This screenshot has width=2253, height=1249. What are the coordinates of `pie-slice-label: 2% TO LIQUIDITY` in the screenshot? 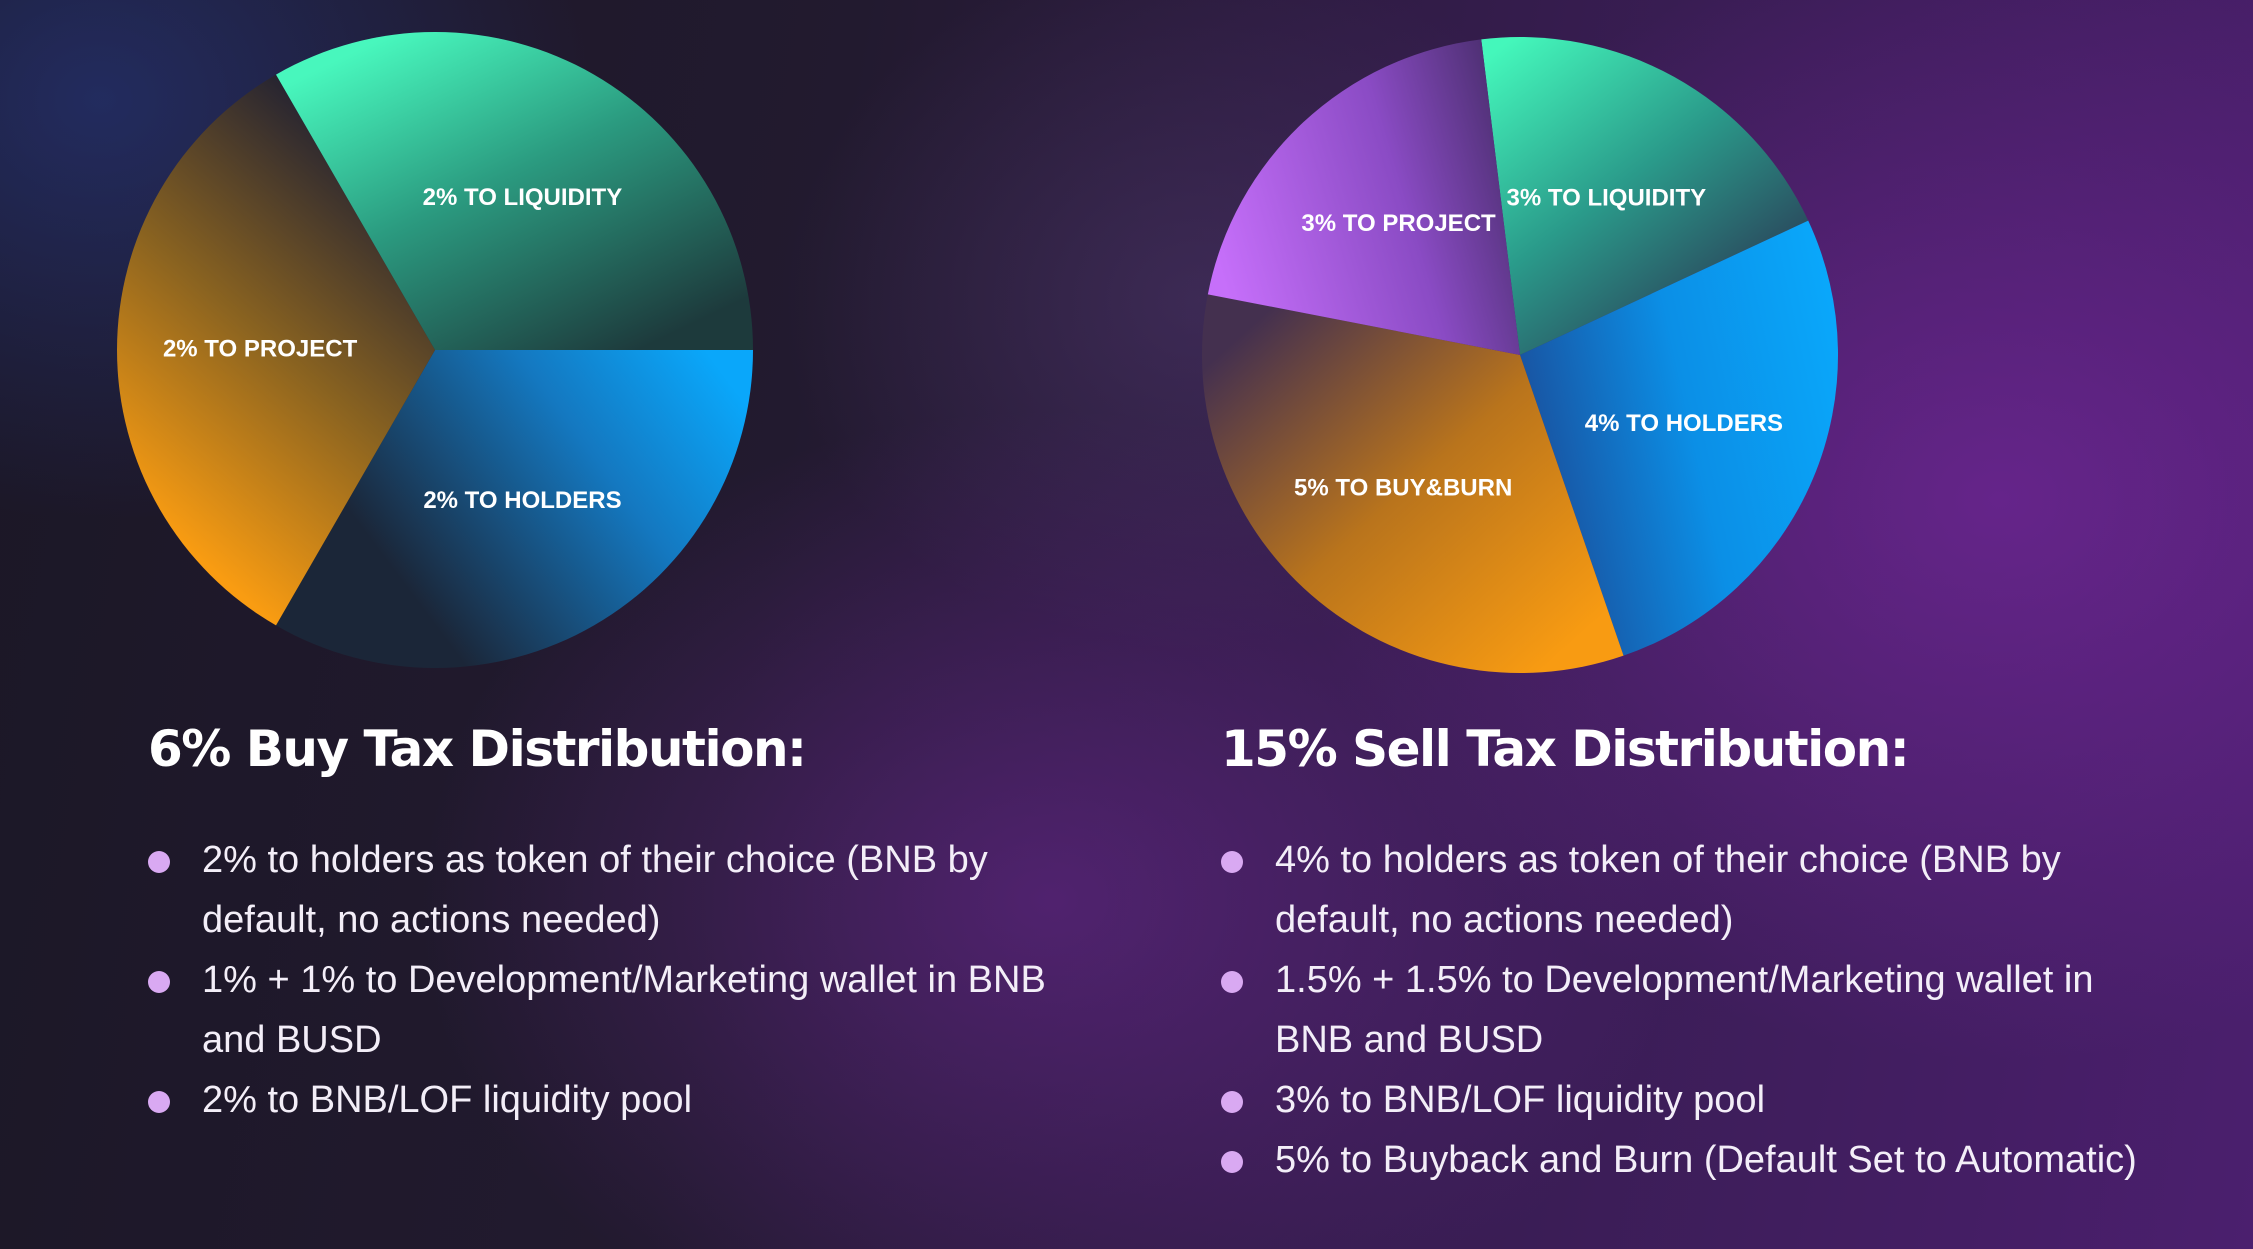 It's located at (523, 197).